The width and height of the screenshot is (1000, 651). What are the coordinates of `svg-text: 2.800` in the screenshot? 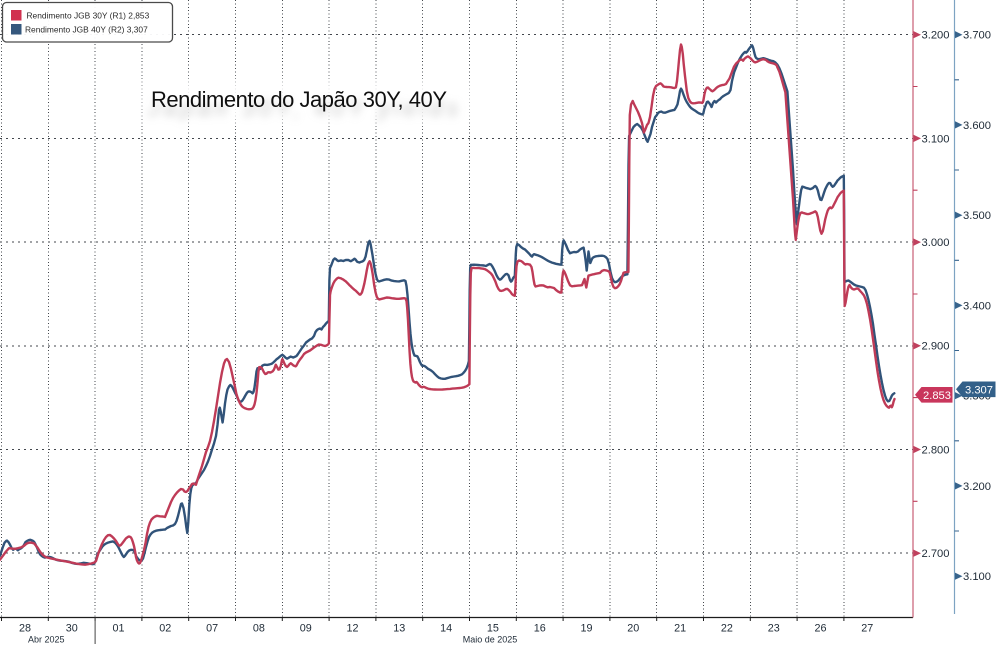 It's located at (936, 450).